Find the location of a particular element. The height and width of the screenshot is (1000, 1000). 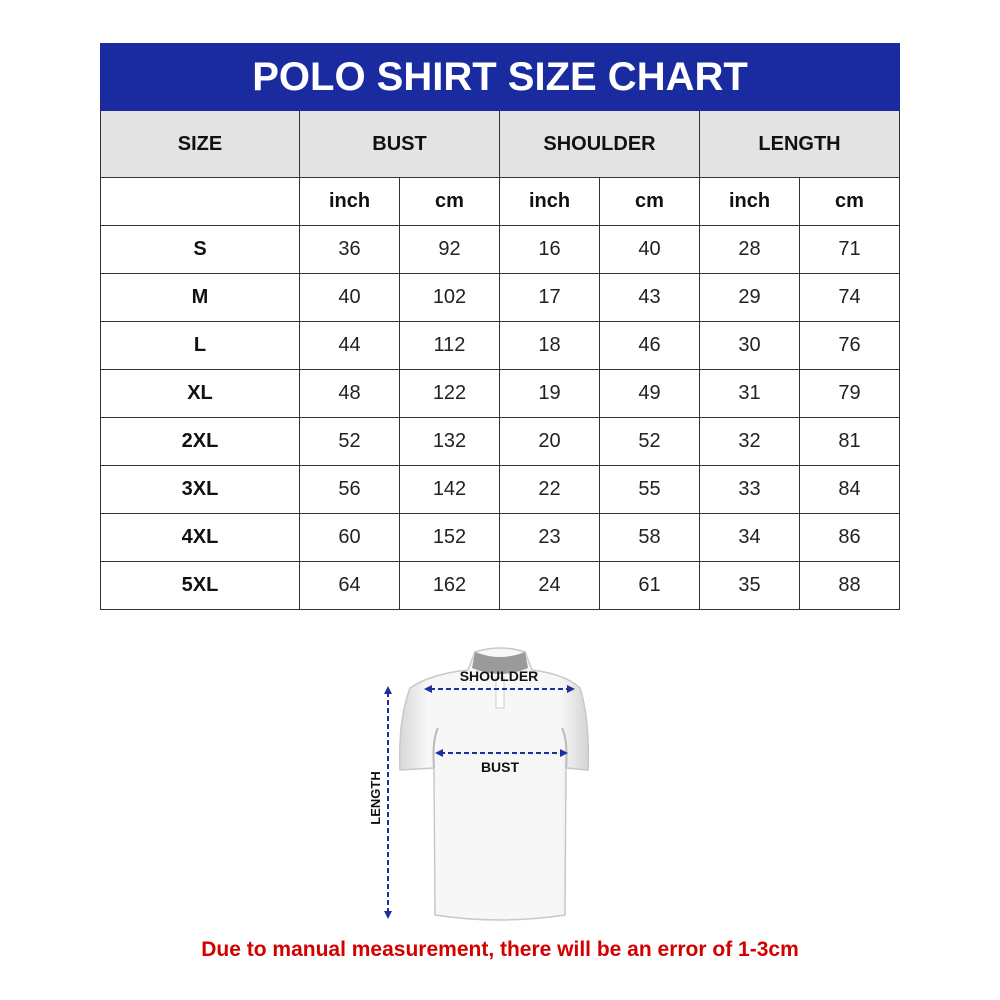

value-cell: 79 is located at coordinates (849, 393).